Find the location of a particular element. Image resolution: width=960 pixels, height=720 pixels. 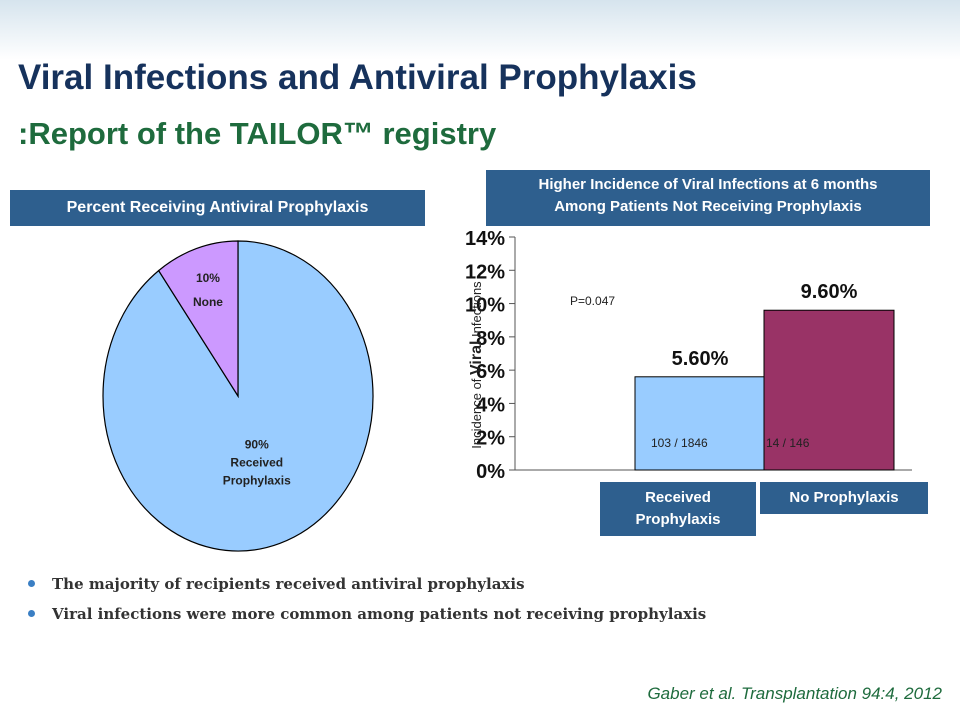

category-label-none: No Prophylaxis is located at coordinates (844, 498).